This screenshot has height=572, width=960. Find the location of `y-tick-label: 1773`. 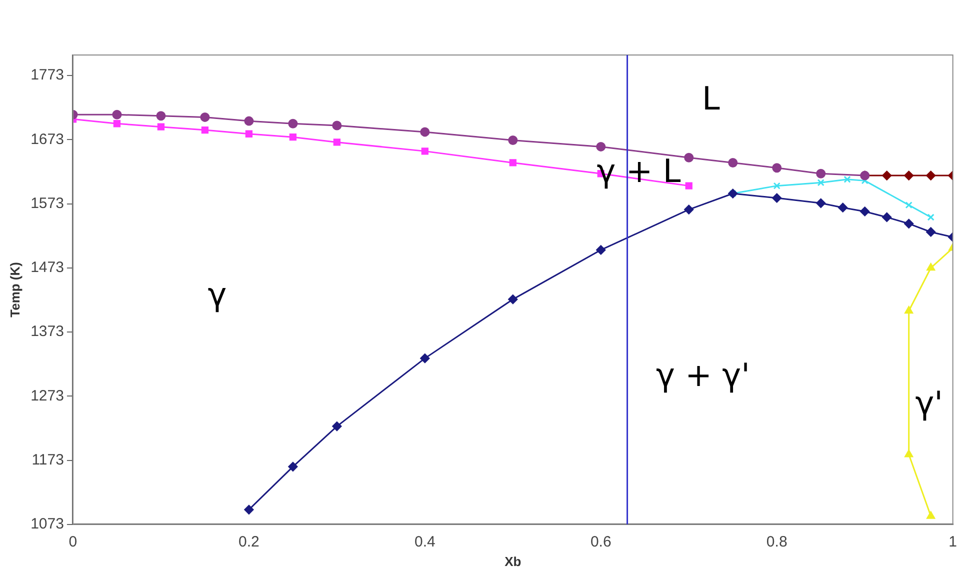

y-tick-label: 1773 is located at coordinates (47, 75).